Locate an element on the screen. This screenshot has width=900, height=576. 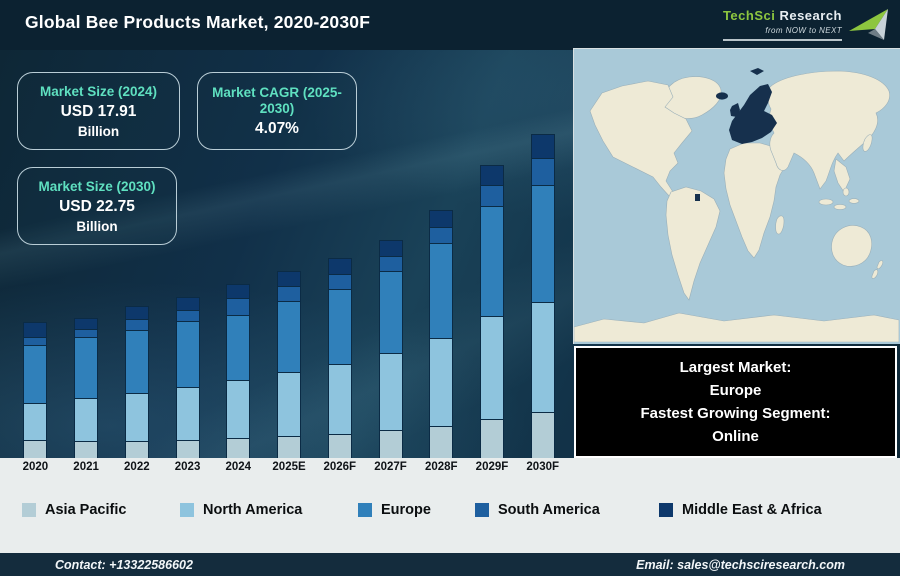
callout-unit: Billion is located at coordinates (97, 226).